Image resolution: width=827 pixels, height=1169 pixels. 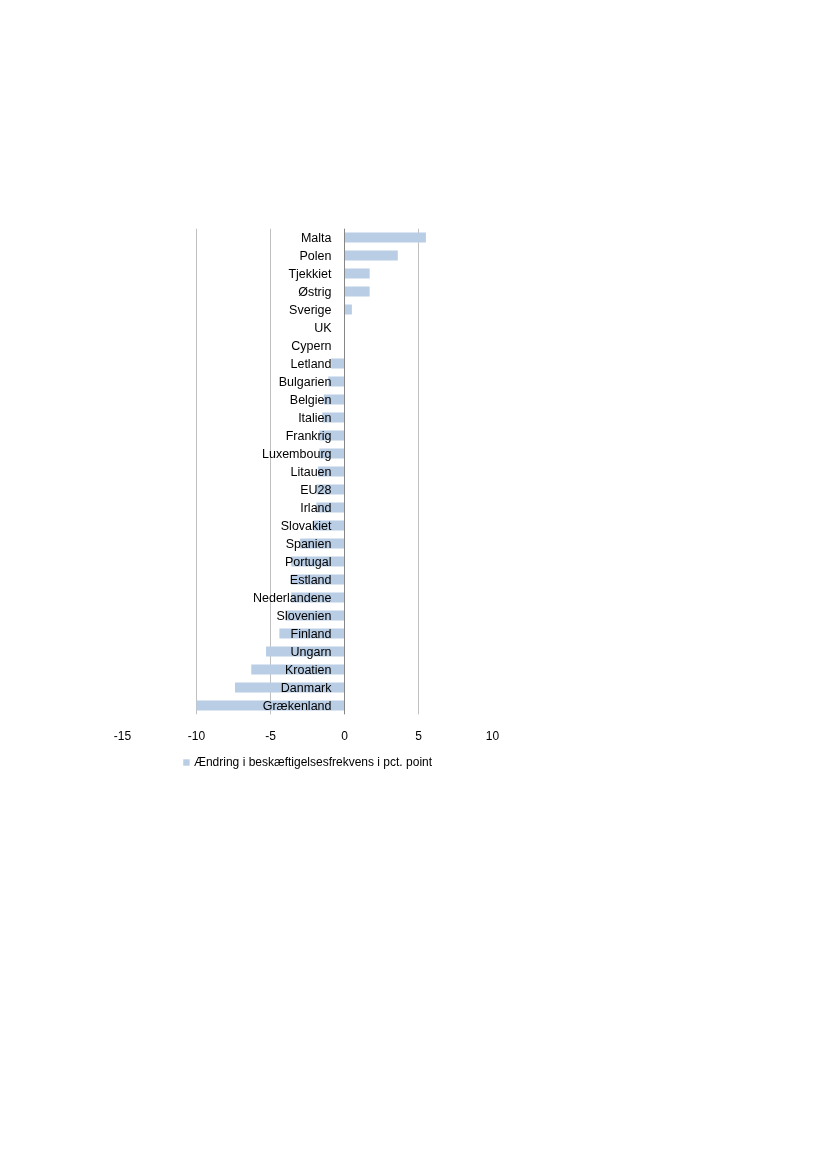 I want to click on y-tick-label: Malta, so click(x=316, y=237).